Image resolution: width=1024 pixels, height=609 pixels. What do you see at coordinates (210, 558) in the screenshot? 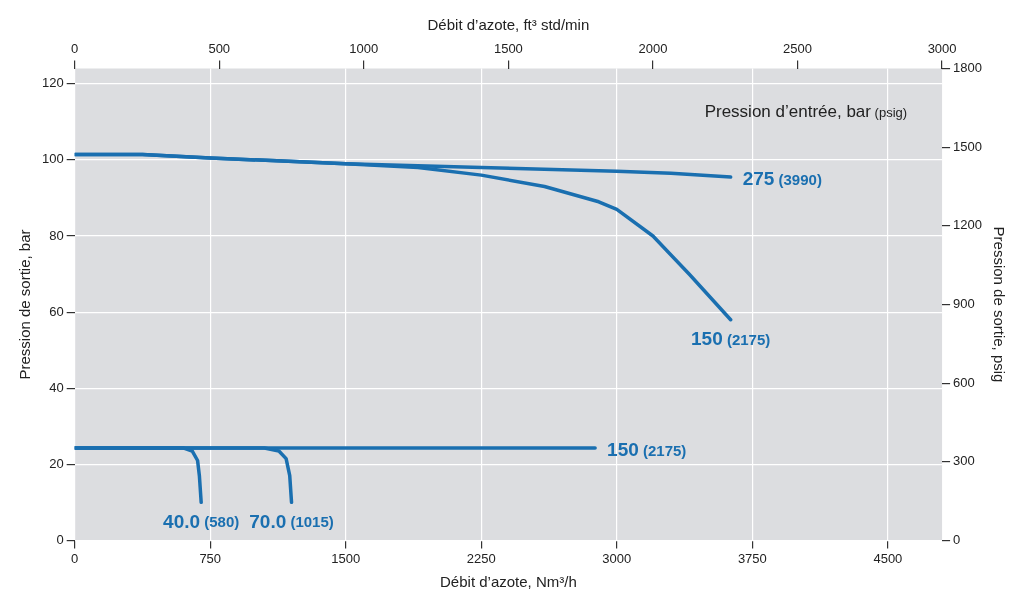
I see `x-tick-label: 750` at bounding box center [210, 558].